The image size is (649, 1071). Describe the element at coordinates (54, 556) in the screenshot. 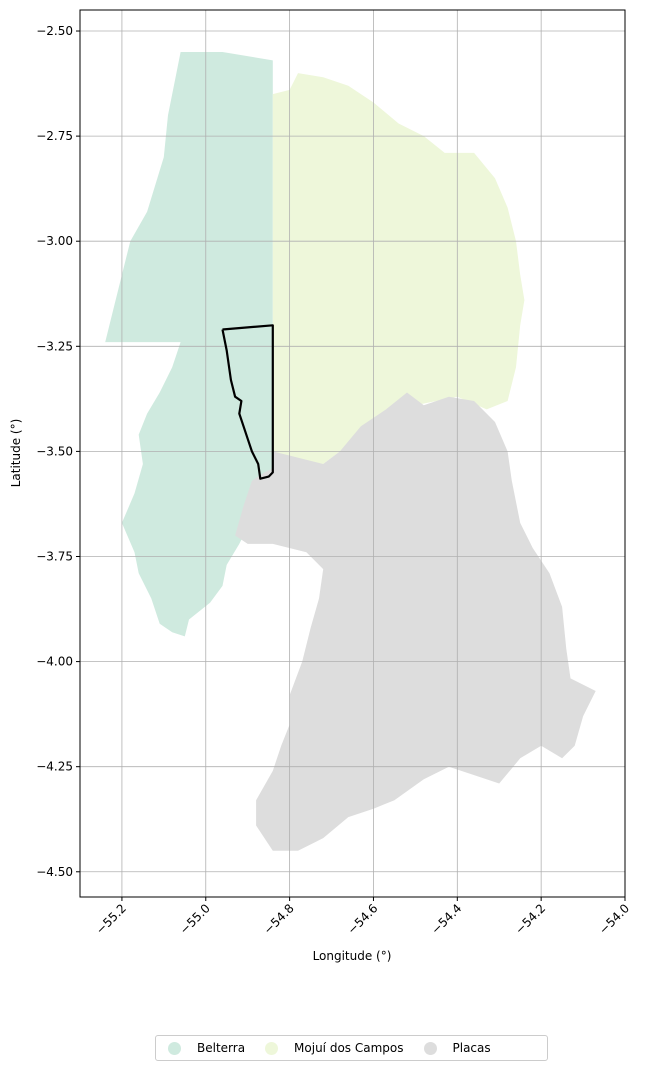

I see `y-tick-label: −3.75` at that location.